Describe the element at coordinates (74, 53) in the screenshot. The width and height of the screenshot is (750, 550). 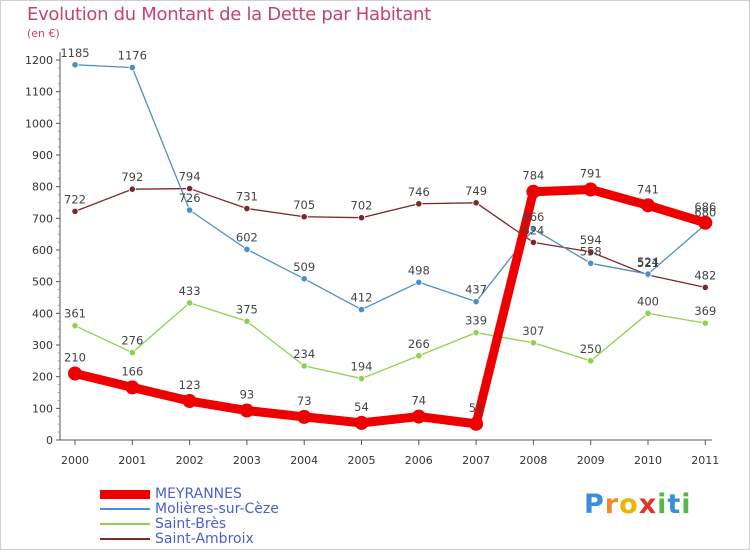
I see `data-label: 1185` at that location.